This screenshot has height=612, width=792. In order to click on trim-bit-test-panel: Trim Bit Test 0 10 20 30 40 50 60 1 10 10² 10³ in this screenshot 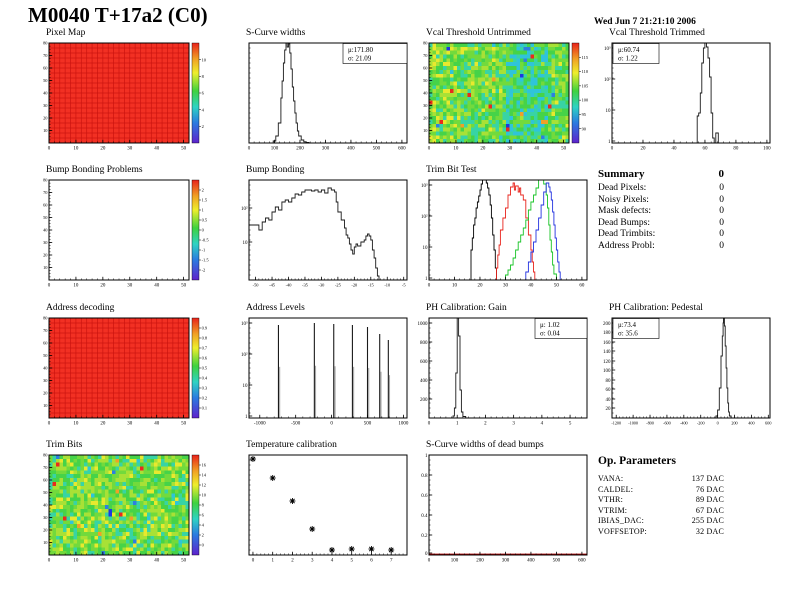, I will do `click(508, 231)`.